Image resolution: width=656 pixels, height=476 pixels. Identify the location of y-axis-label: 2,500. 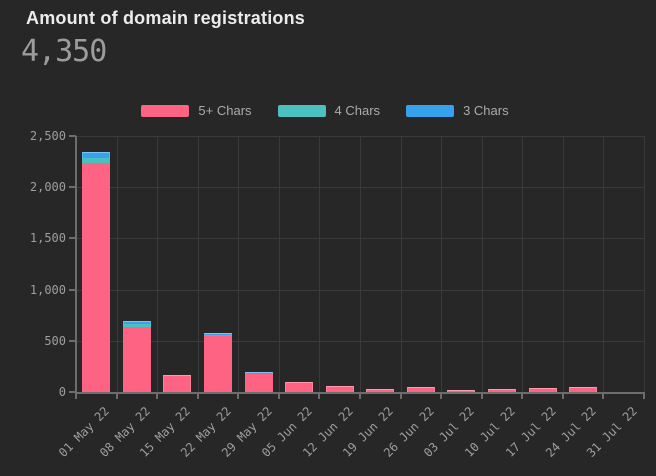
(47, 136).